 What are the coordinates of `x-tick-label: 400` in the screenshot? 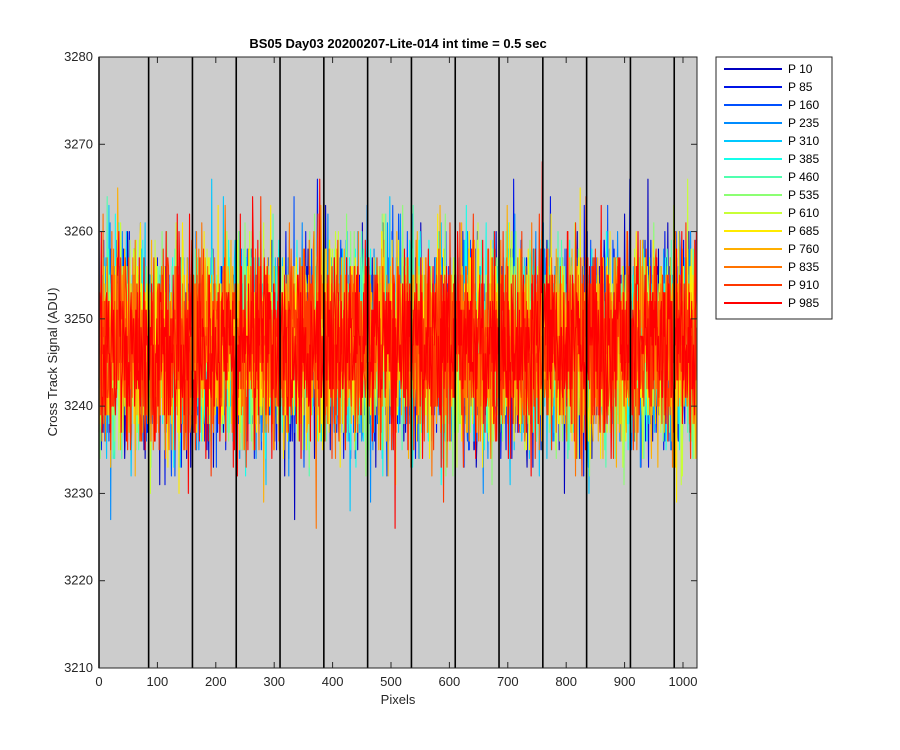 It's located at (333, 681).